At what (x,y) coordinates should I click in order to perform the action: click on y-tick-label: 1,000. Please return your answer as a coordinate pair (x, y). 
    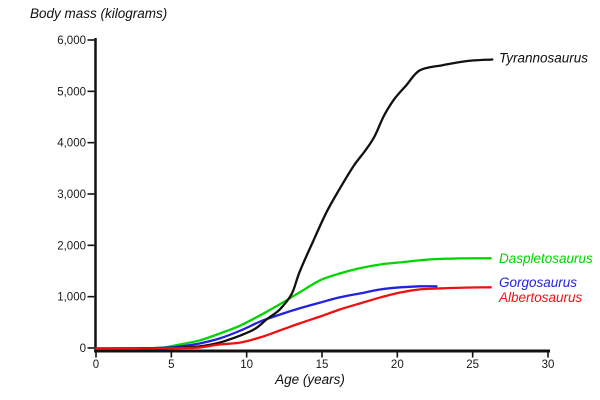
    Looking at the image, I should click on (71, 298).